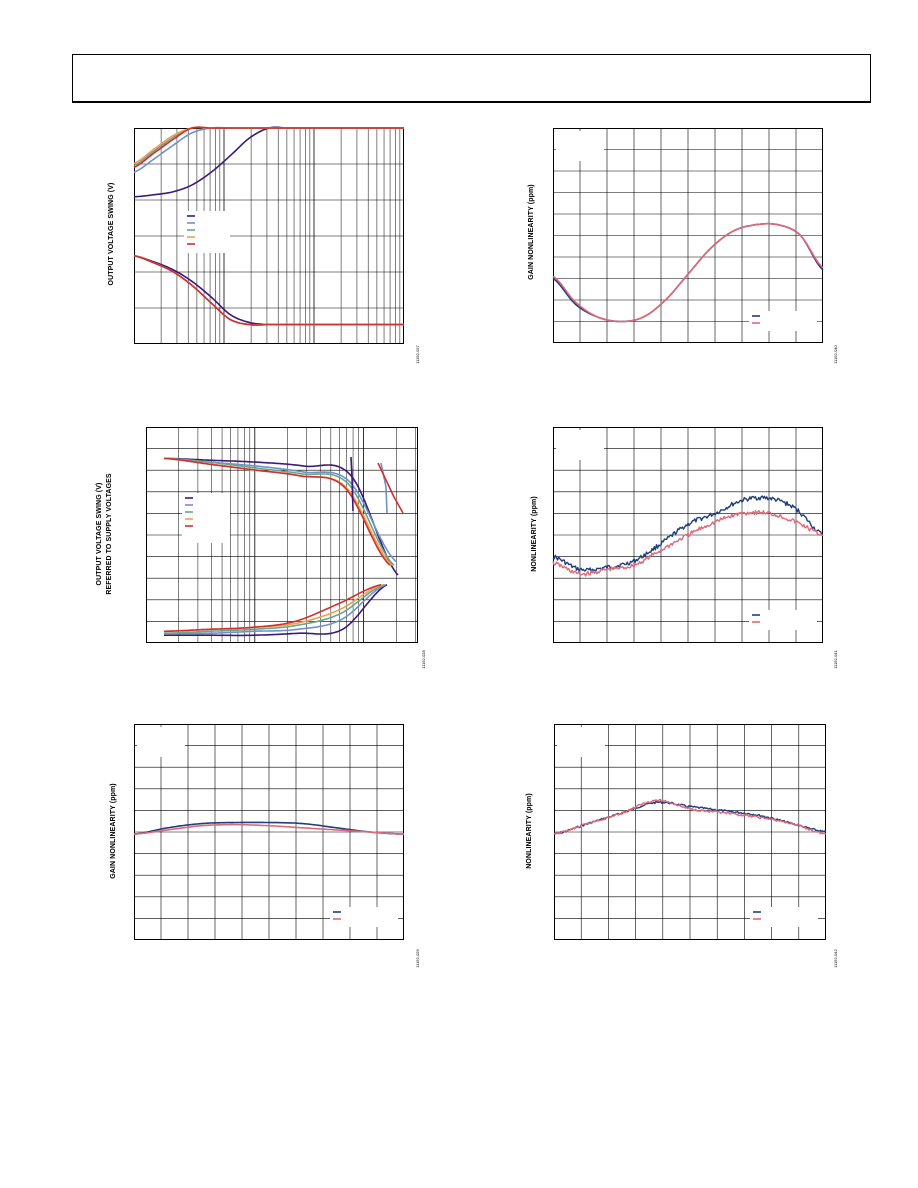 This screenshot has width=918, height=1188. What do you see at coordinates (835, 659) in the screenshot?
I see `figure-code: 11192-041` at bounding box center [835, 659].